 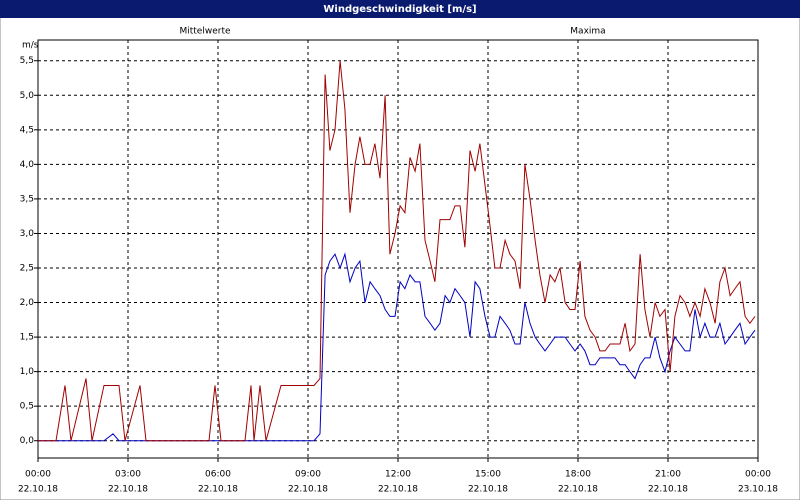 I want to click on y-tick-label: 2,5, so click(x=27, y=269).